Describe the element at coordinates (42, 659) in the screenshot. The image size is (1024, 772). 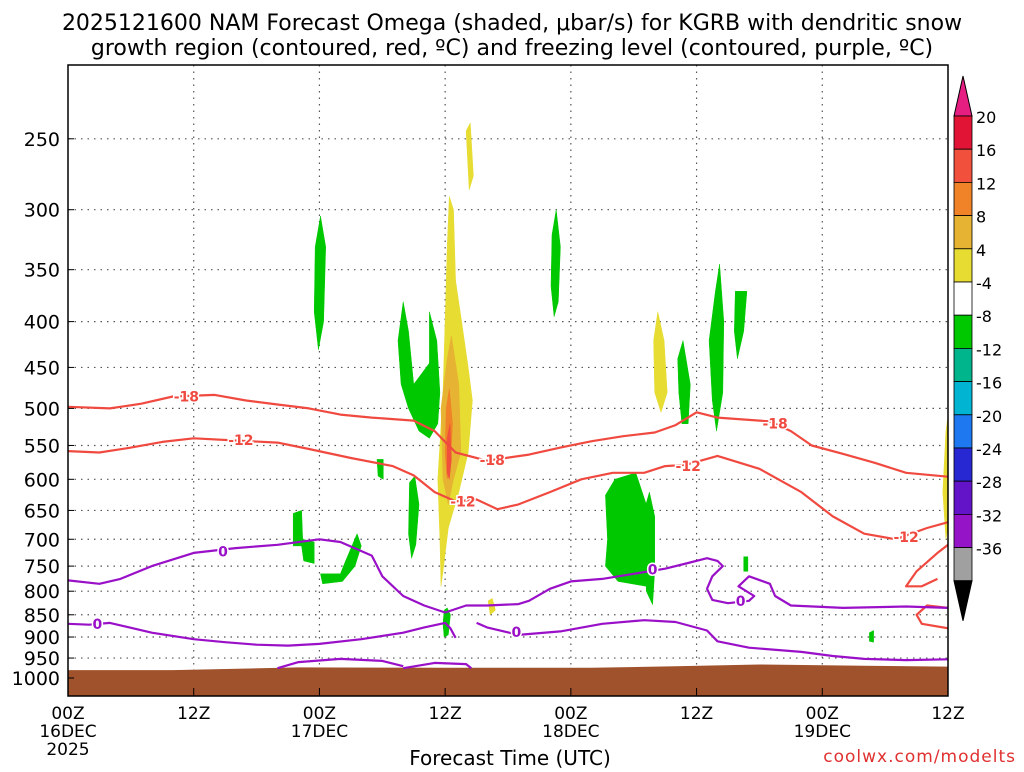
I see `y-tick-label: 950` at that location.